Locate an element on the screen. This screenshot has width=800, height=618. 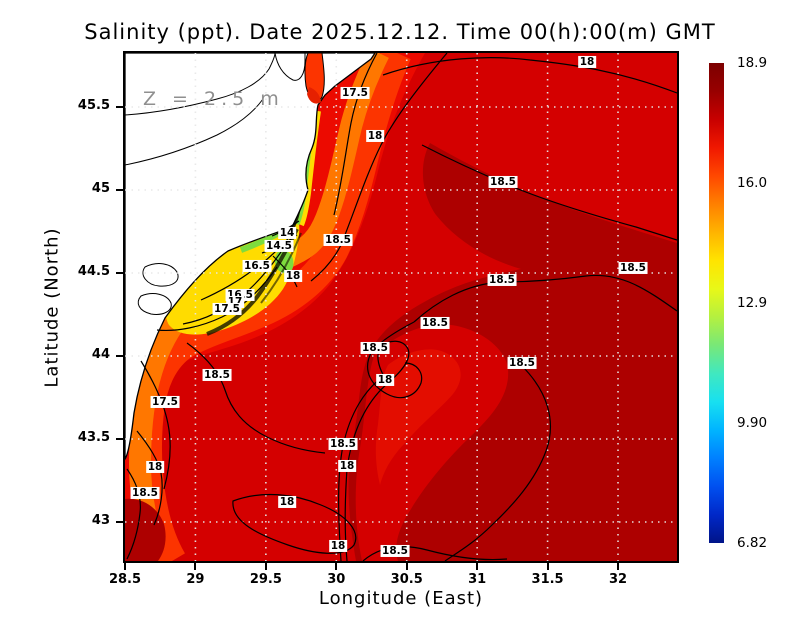
colorbar-tick-label: 12.9 is located at coordinates (752, 303).